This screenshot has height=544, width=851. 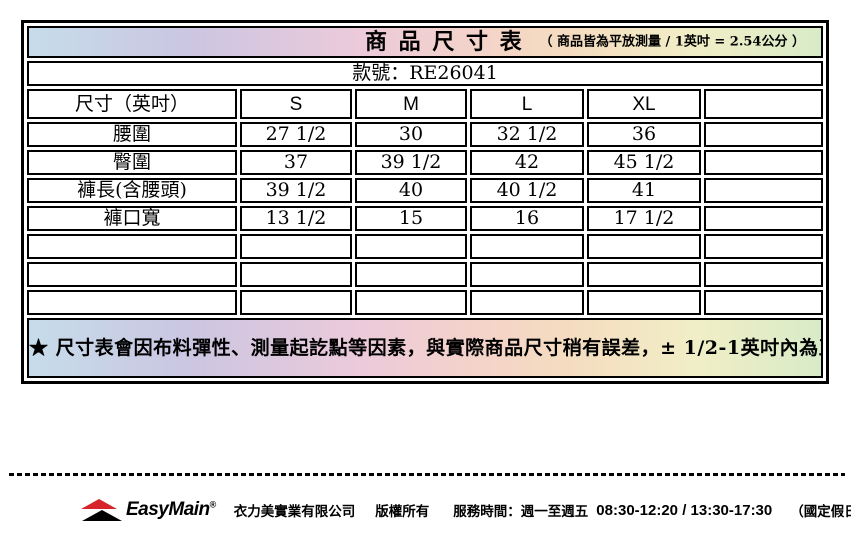 I want to click on cell-value: 36, so click(x=644, y=134).